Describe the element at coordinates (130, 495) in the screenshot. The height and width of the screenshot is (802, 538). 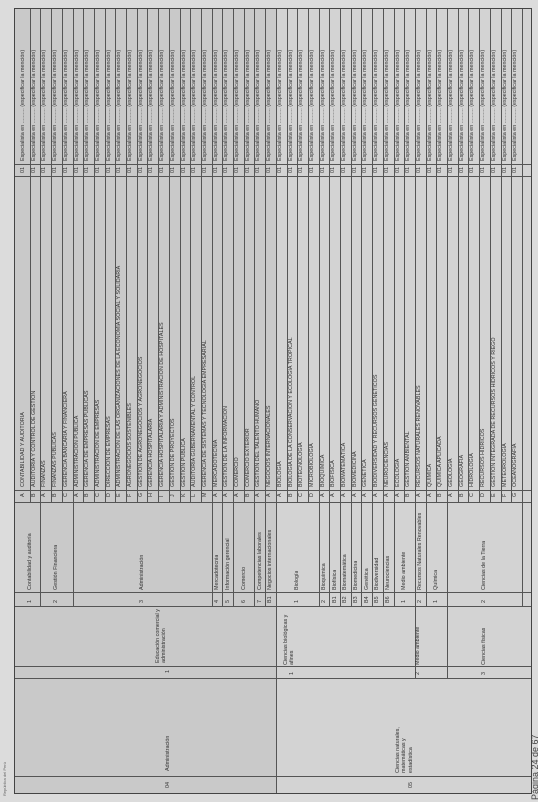
I see `career-letter: F` at that location.